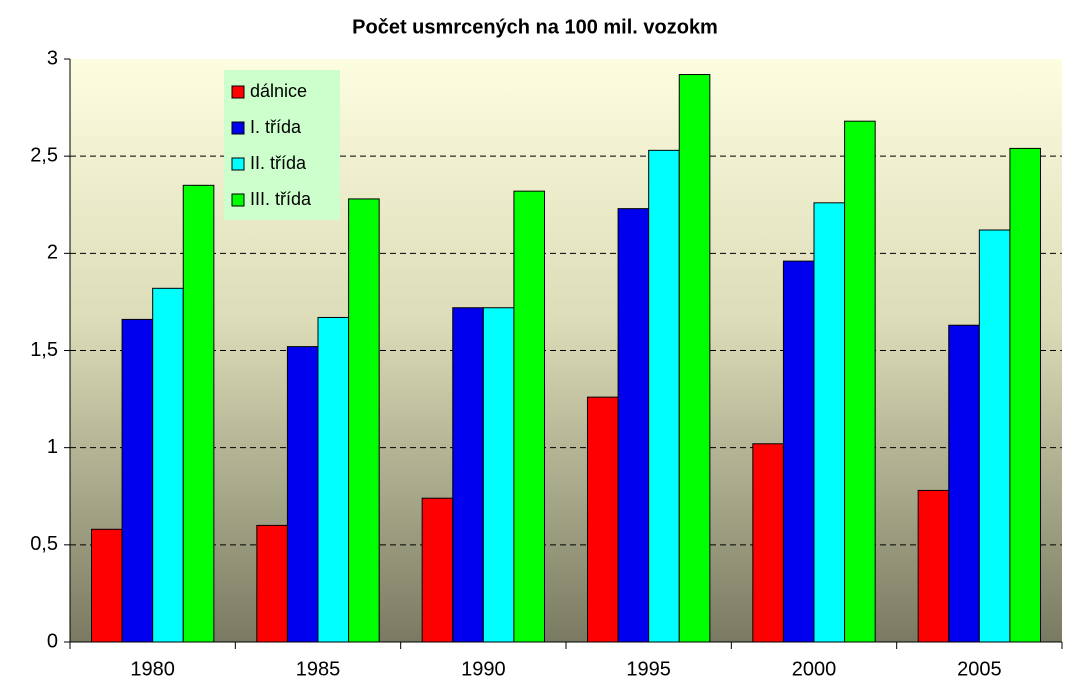  Describe the element at coordinates (44, 155) in the screenshot. I see `y-tick-label: 2,5` at that location.